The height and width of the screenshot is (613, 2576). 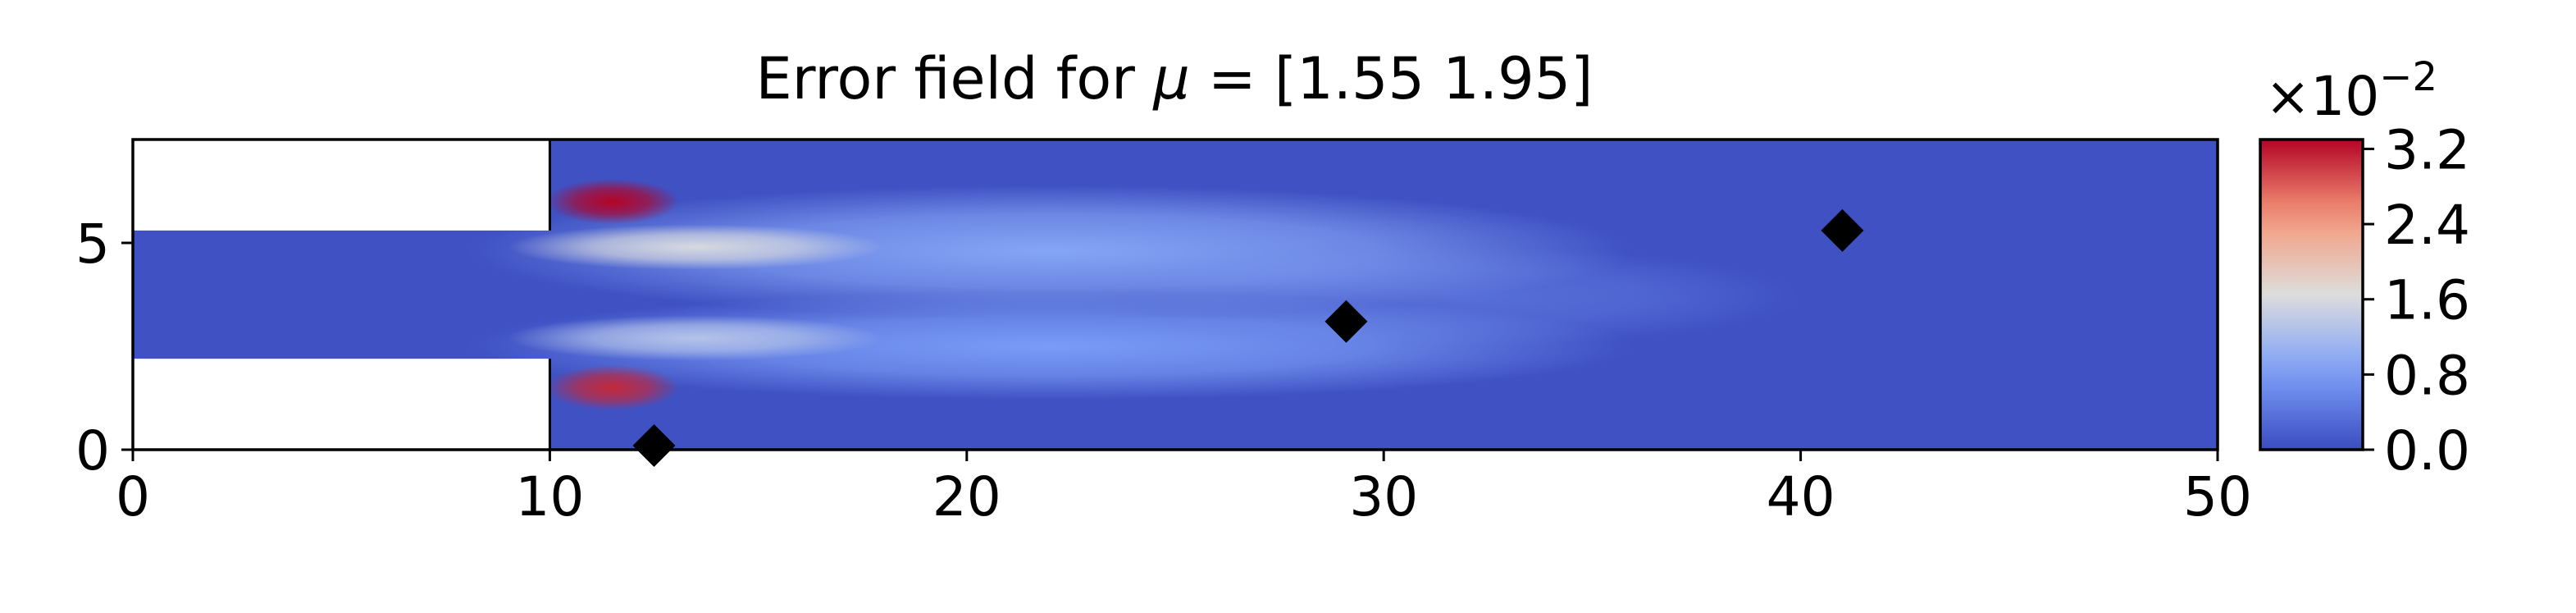 I want to click on colorbar-multiplier: ×10⁻², so click(x=2351, y=91).